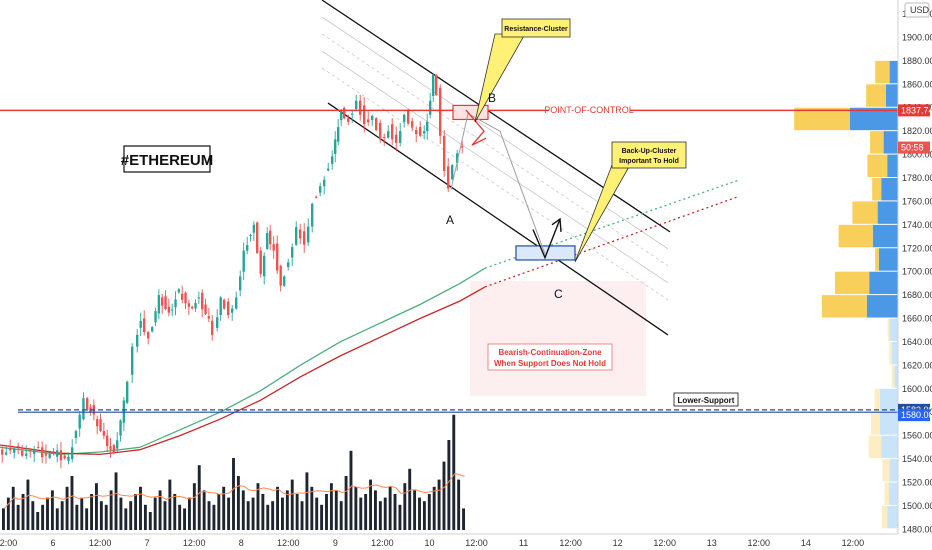  What do you see at coordinates (147, 543) in the screenshot?
I see `x-tick-label: 7` at bounding box center [147, 543].